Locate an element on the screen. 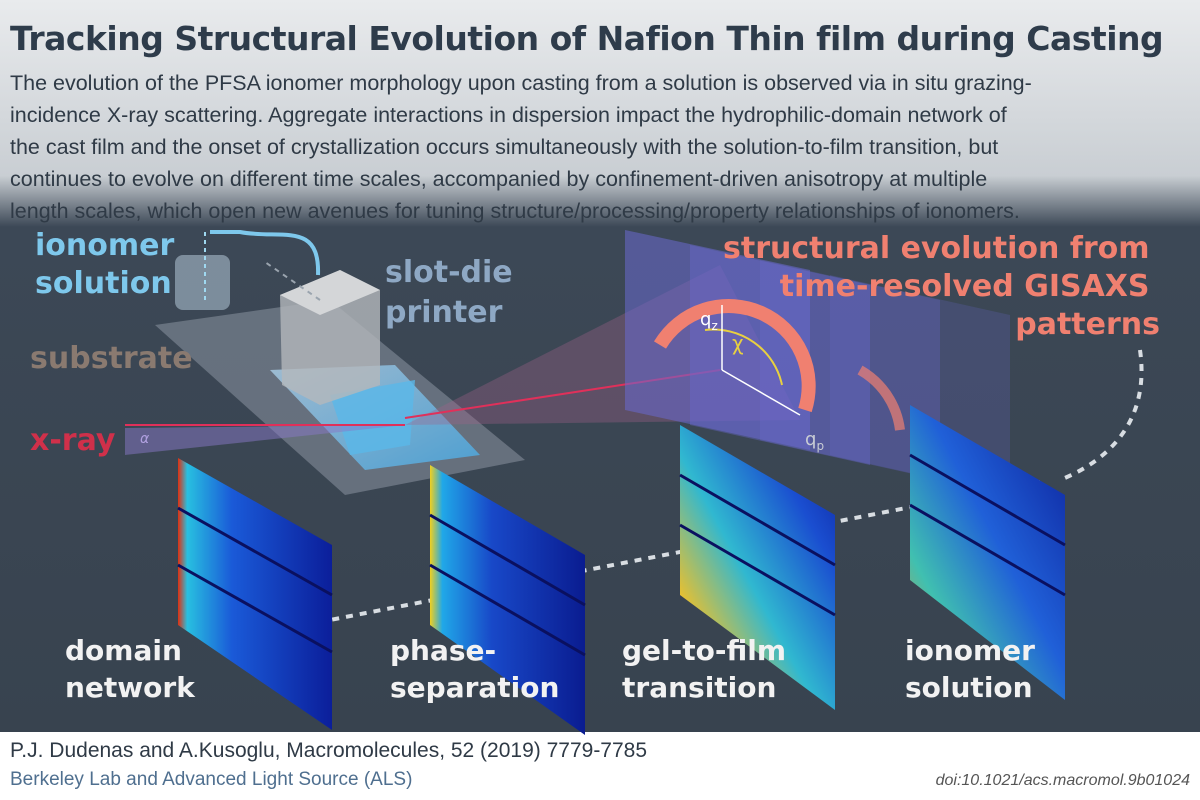  slot-die-top is located at coordinates (330, 292).